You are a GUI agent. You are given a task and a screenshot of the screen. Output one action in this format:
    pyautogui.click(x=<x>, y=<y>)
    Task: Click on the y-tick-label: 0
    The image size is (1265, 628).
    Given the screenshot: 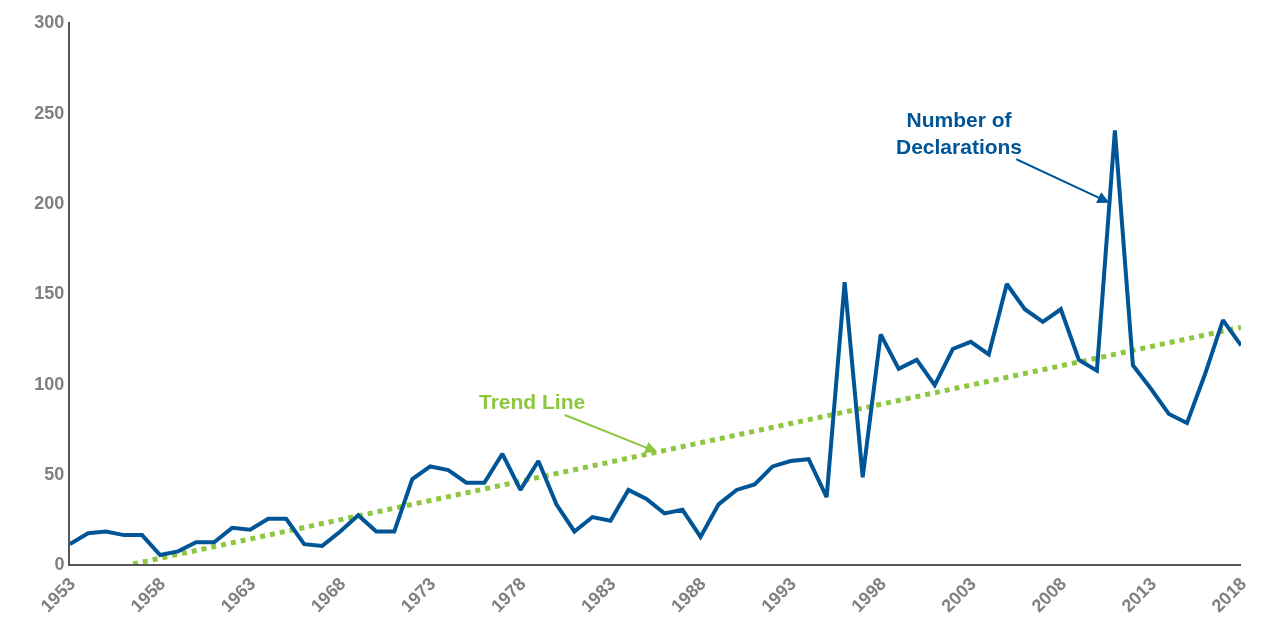 What is the action you would take?
    pyautogui.click(x=59, y=564)
    